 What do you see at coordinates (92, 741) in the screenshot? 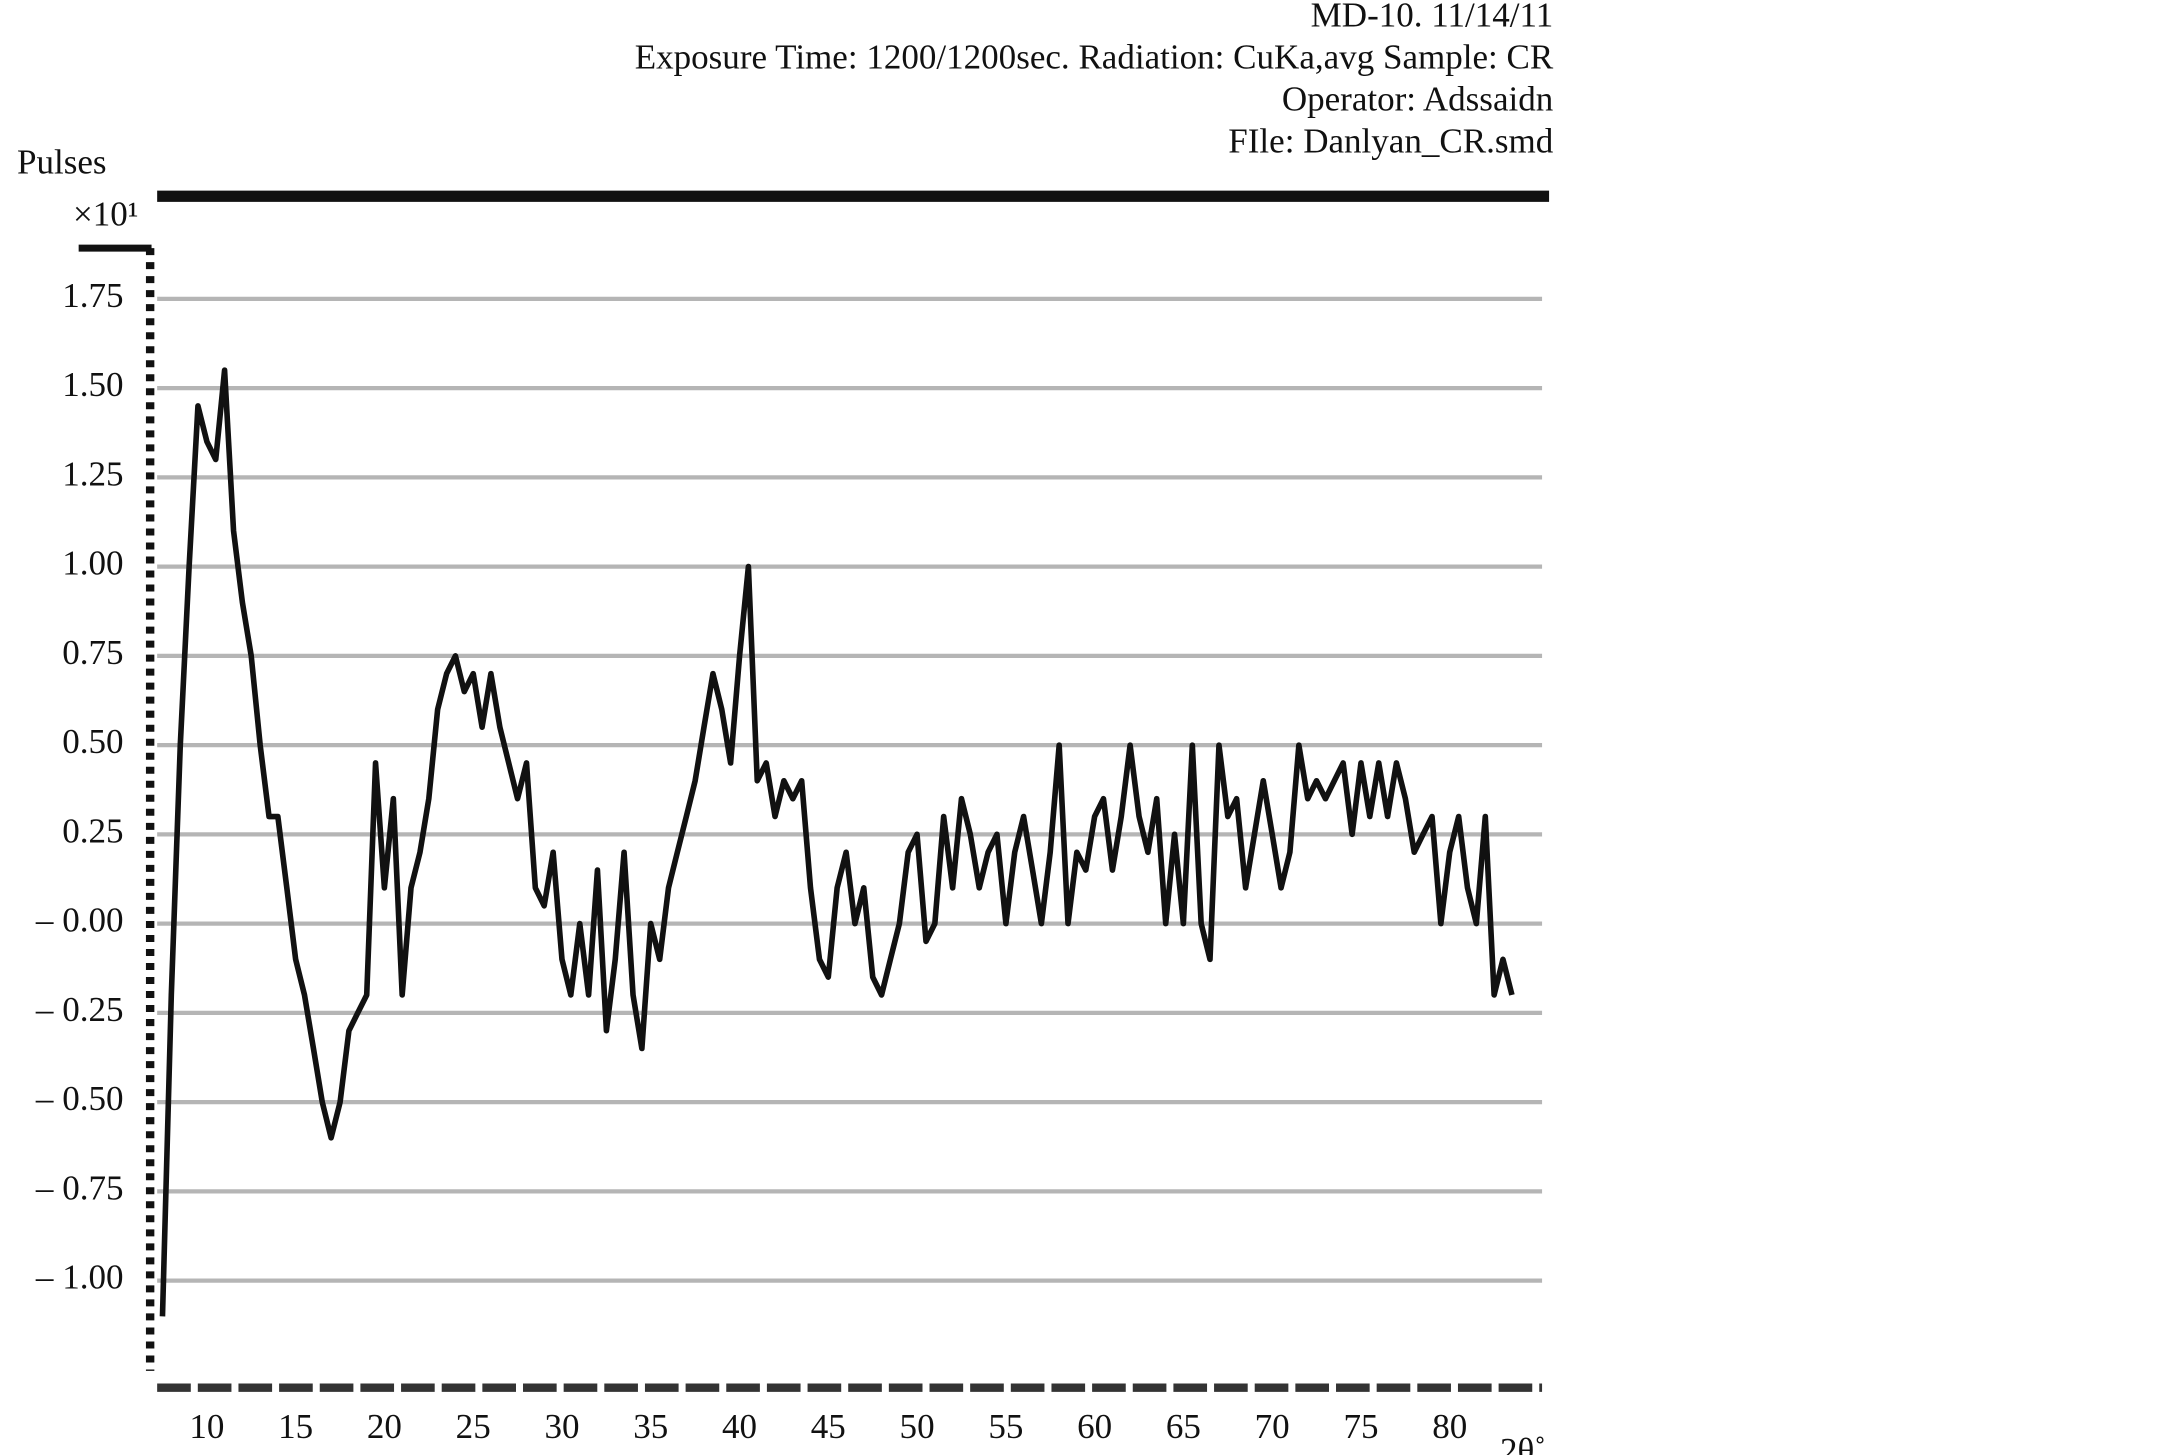
I see `y-tick-label: 0.50` at bounding box center [92, 741].